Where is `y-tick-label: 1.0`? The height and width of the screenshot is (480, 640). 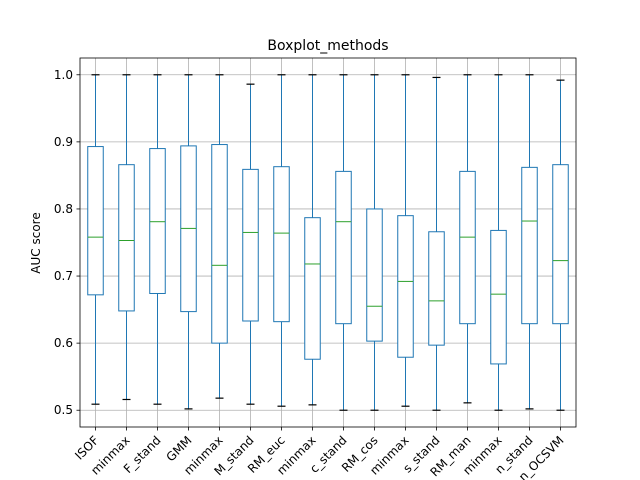
y-tick-label: 1.0 is located at coordinates (63, 75).